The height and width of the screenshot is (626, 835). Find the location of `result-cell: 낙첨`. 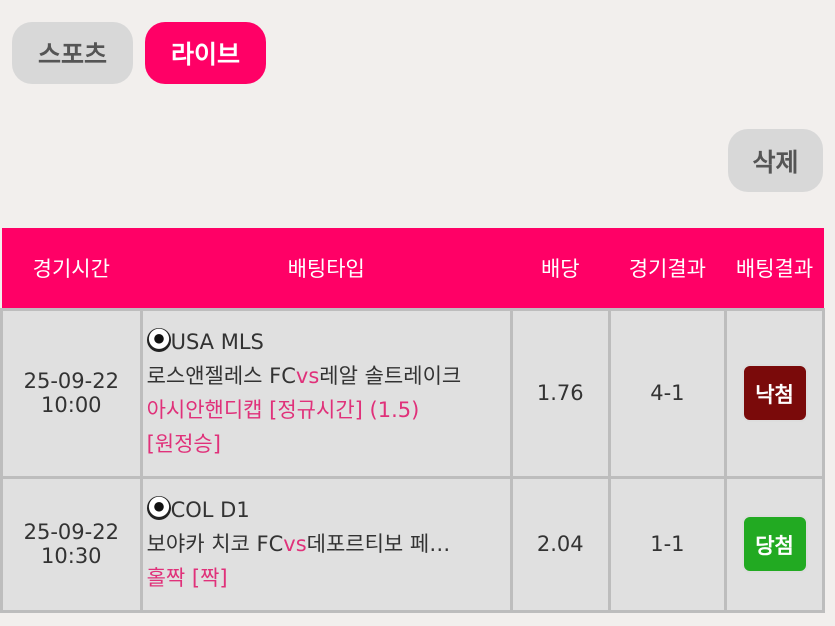

result-cell: 낙첨 is located at coordinates (774, 393).